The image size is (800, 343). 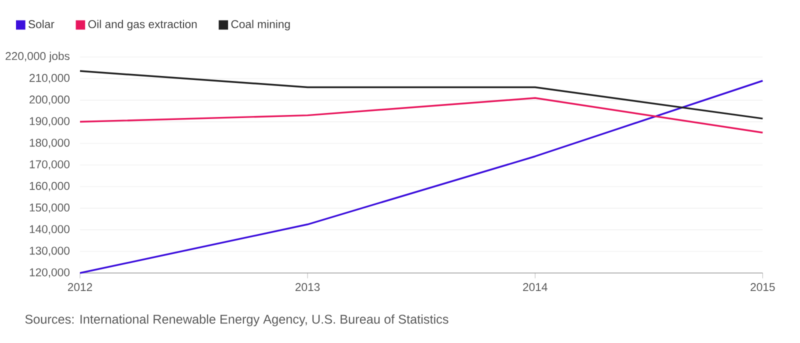 What do you see at coordinates (50, 100) in the screenshot?
I see `y-tick-label: 200,000` at bounding box center [50, 100].